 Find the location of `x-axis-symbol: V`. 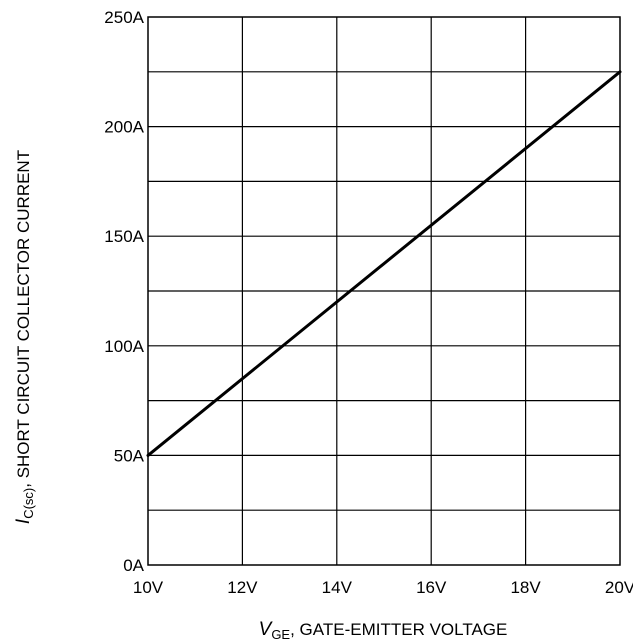

x-axis-symbol: V is located at coordinates (266, 629).